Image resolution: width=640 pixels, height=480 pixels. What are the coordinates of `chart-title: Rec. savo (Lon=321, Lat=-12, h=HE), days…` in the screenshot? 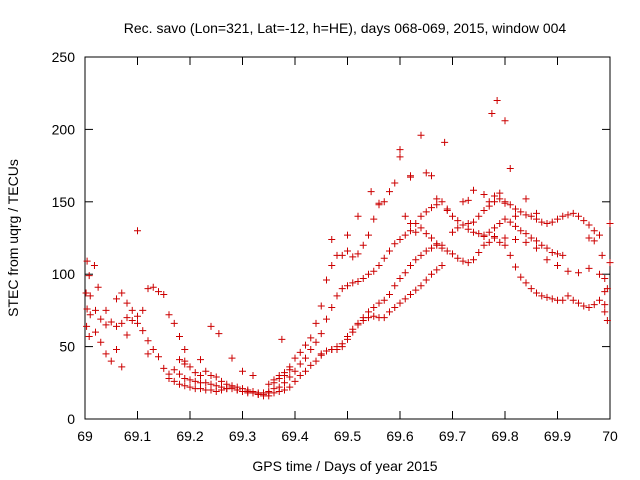 It's located at (345, 28).